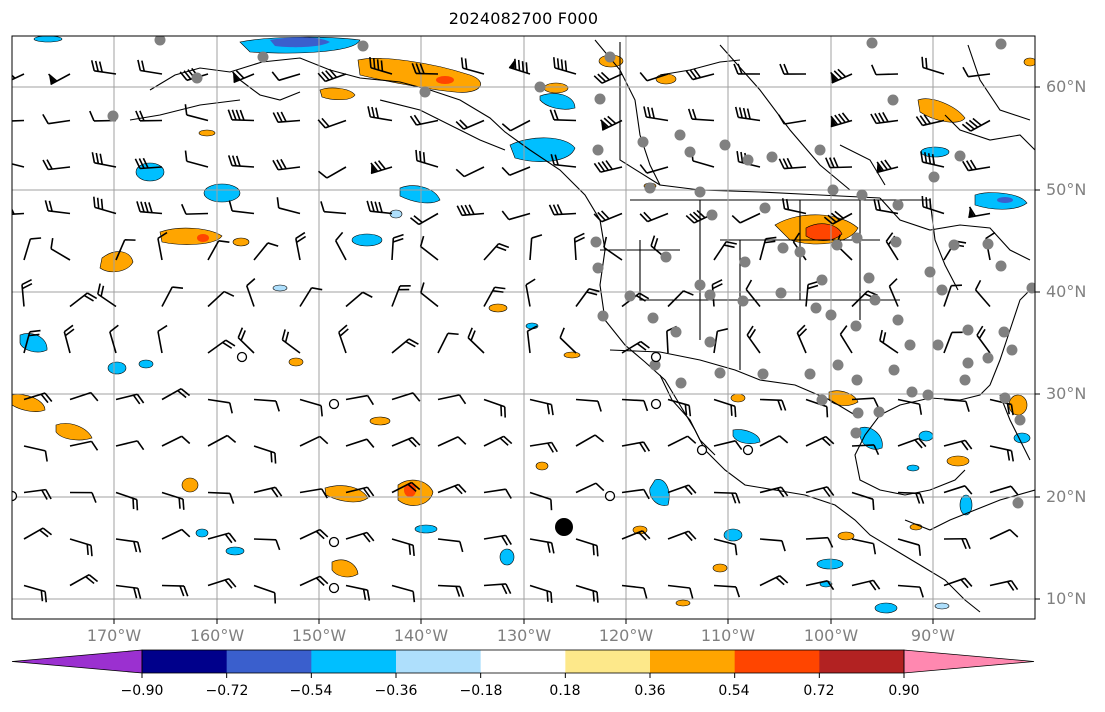 The width and height of the screenshot is (1105, 712). Describe the element at coordinates (142, 691) in the screenshot. I see `colorbar-tick-label: −0.90` at that location.